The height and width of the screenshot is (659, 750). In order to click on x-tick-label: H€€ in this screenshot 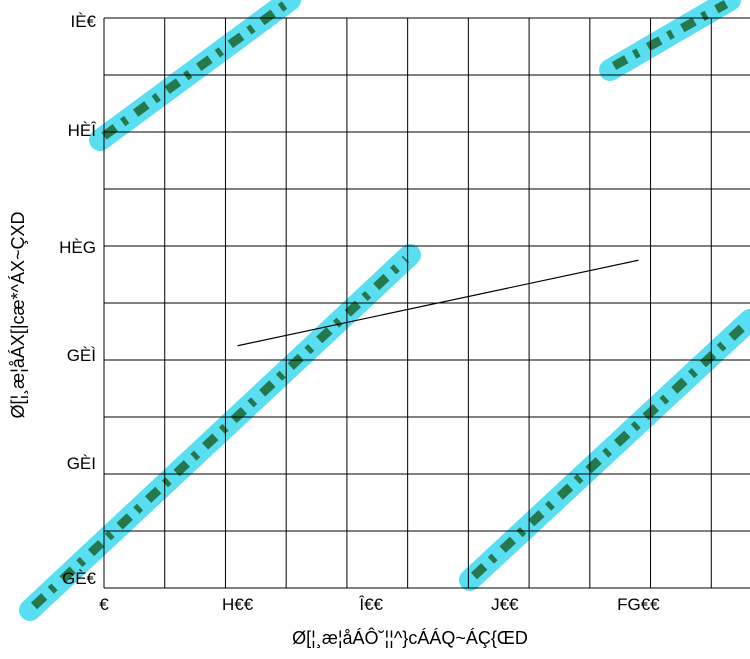, I will do `click(238, 604)`.